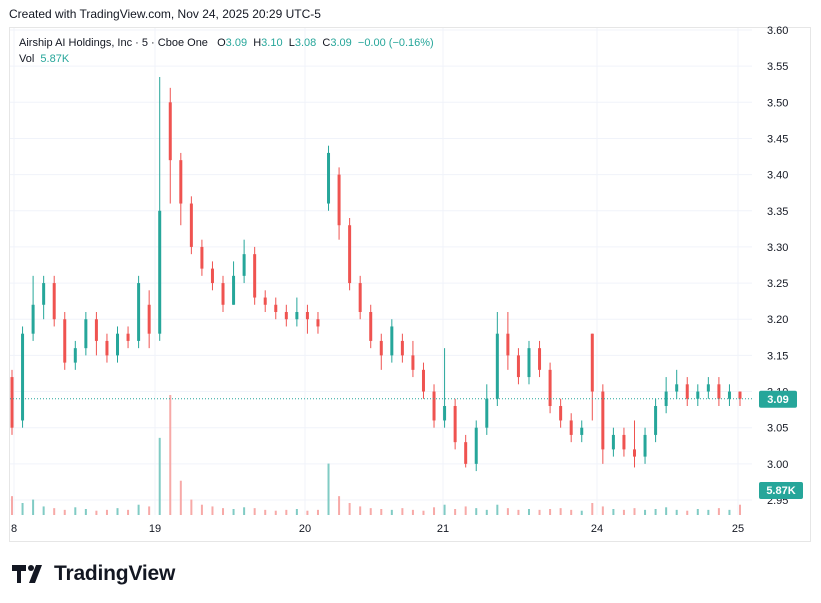 The image size is (821, 603). I want to click on x-tick-label: 24, so click(597, 529).